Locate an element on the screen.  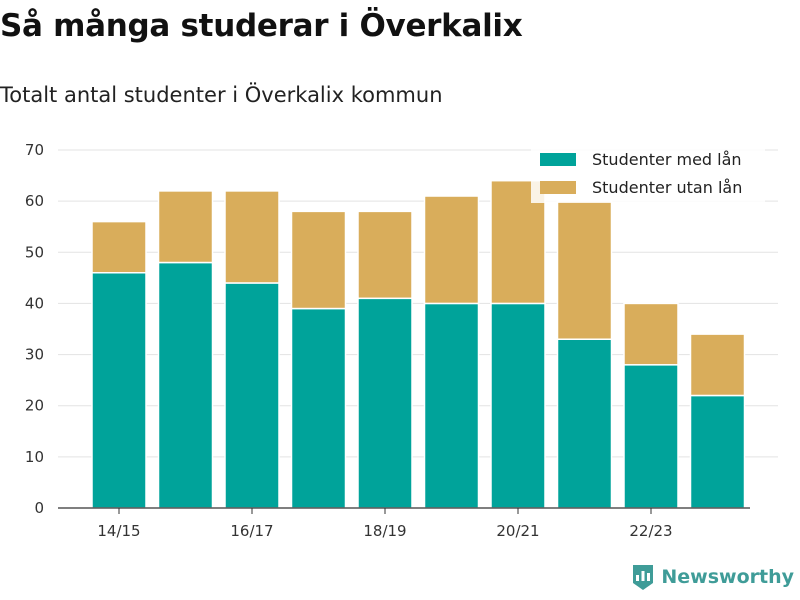
y-tick-label: 10 is located at coordinates (34, 457).